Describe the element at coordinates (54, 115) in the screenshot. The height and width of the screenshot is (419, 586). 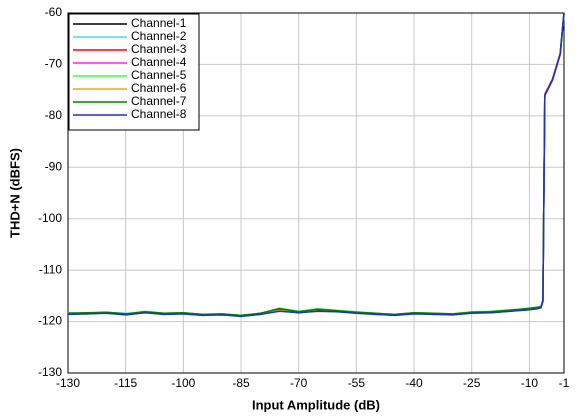
I see `y-tick-label: -80` at that location.